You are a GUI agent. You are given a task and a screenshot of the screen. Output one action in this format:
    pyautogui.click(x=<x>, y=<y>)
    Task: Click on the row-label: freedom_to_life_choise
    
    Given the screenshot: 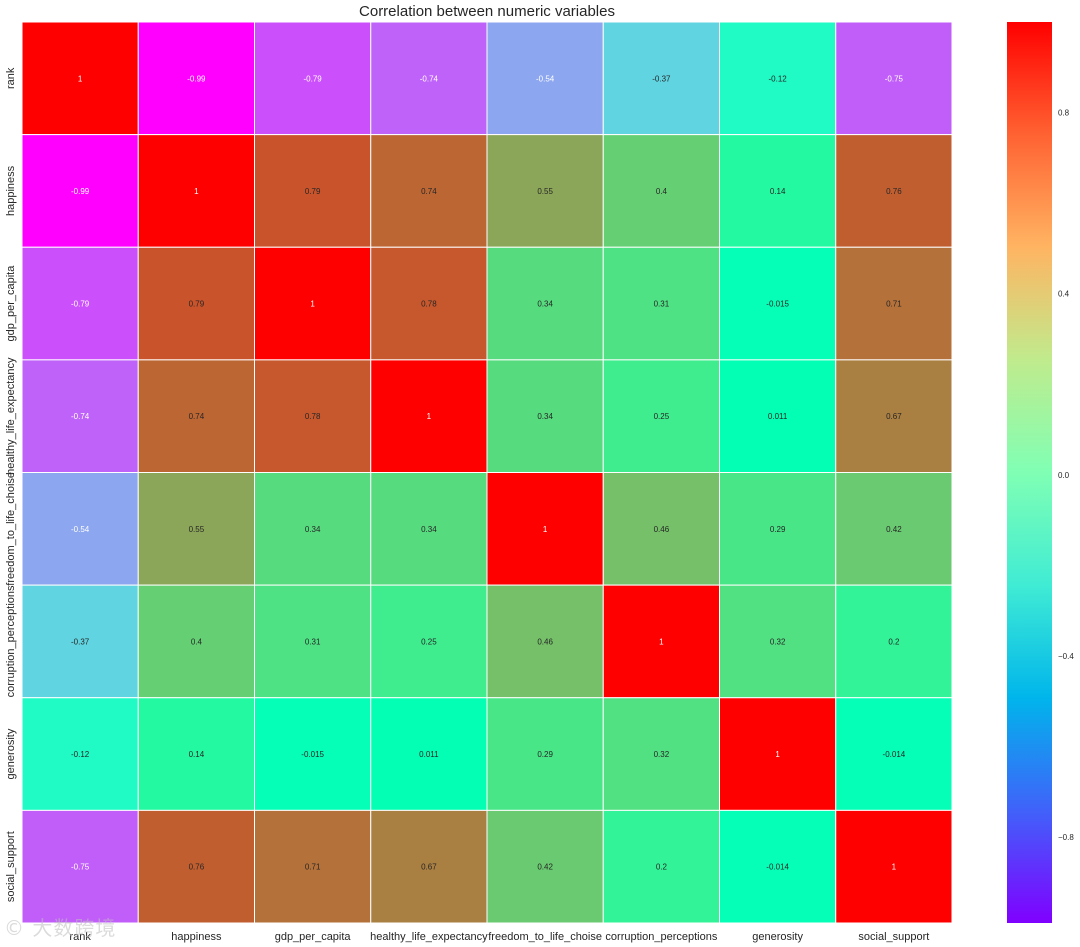 What is the action you would take?
    pyautogui.click(x=11, y=529)
    